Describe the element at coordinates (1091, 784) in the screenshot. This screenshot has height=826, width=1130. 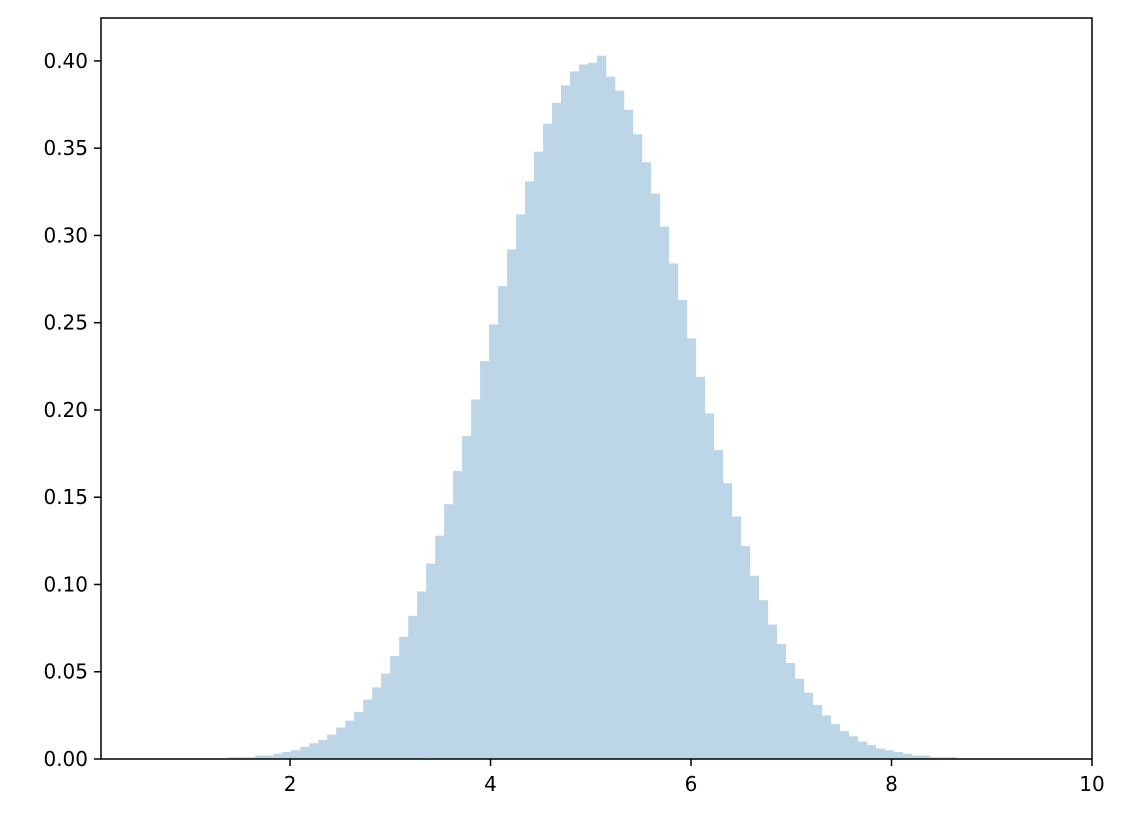
I see `x-tick-label: 10` at that location.